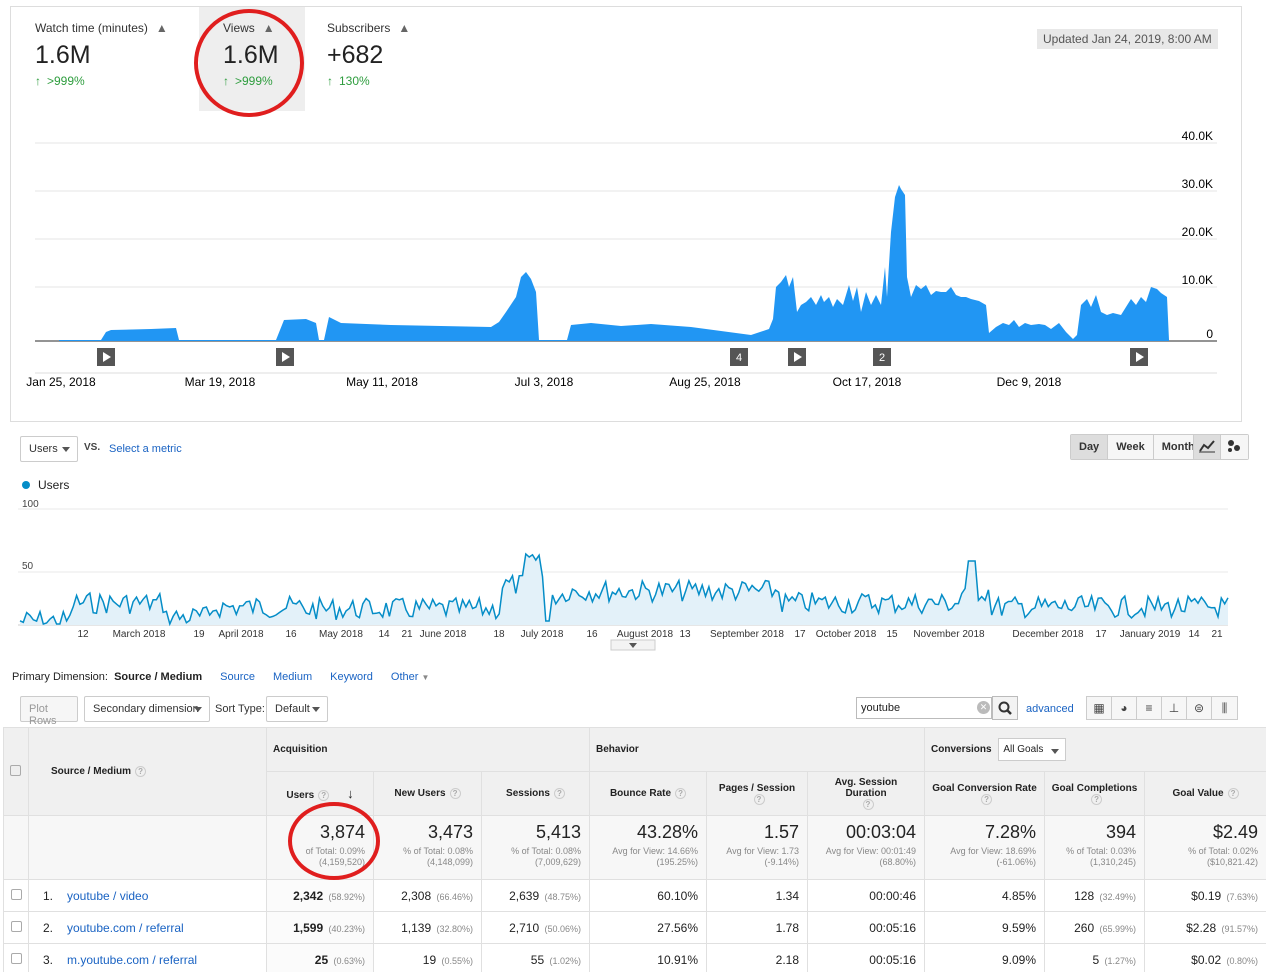 Image resolution: width=1266 pixels, height=972 pixels. I want to click on row-source-medium-link: youtube.com / referral, so click(125, 927).